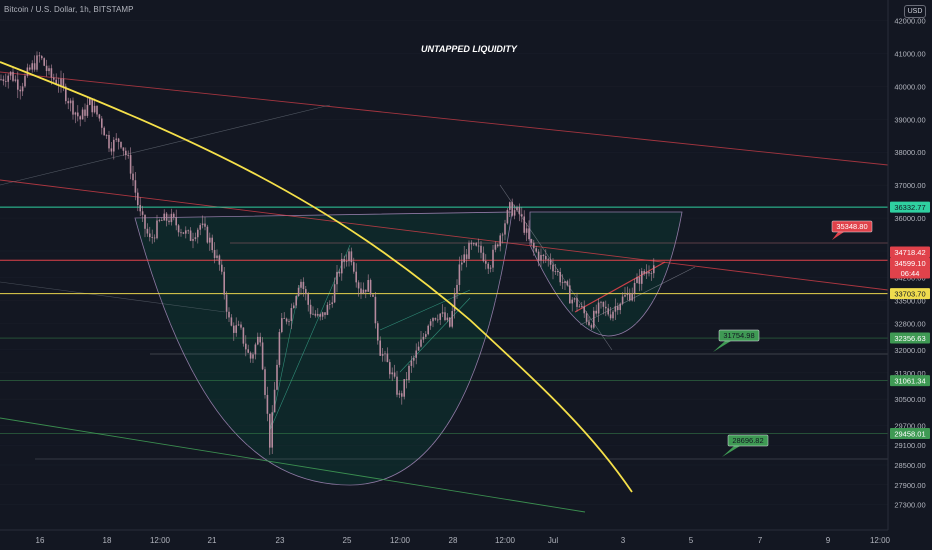  What do you see at coordinates (212, 540) in the screenshot?
I see `time-tick-label: 21` at bounding box center [212, 540].